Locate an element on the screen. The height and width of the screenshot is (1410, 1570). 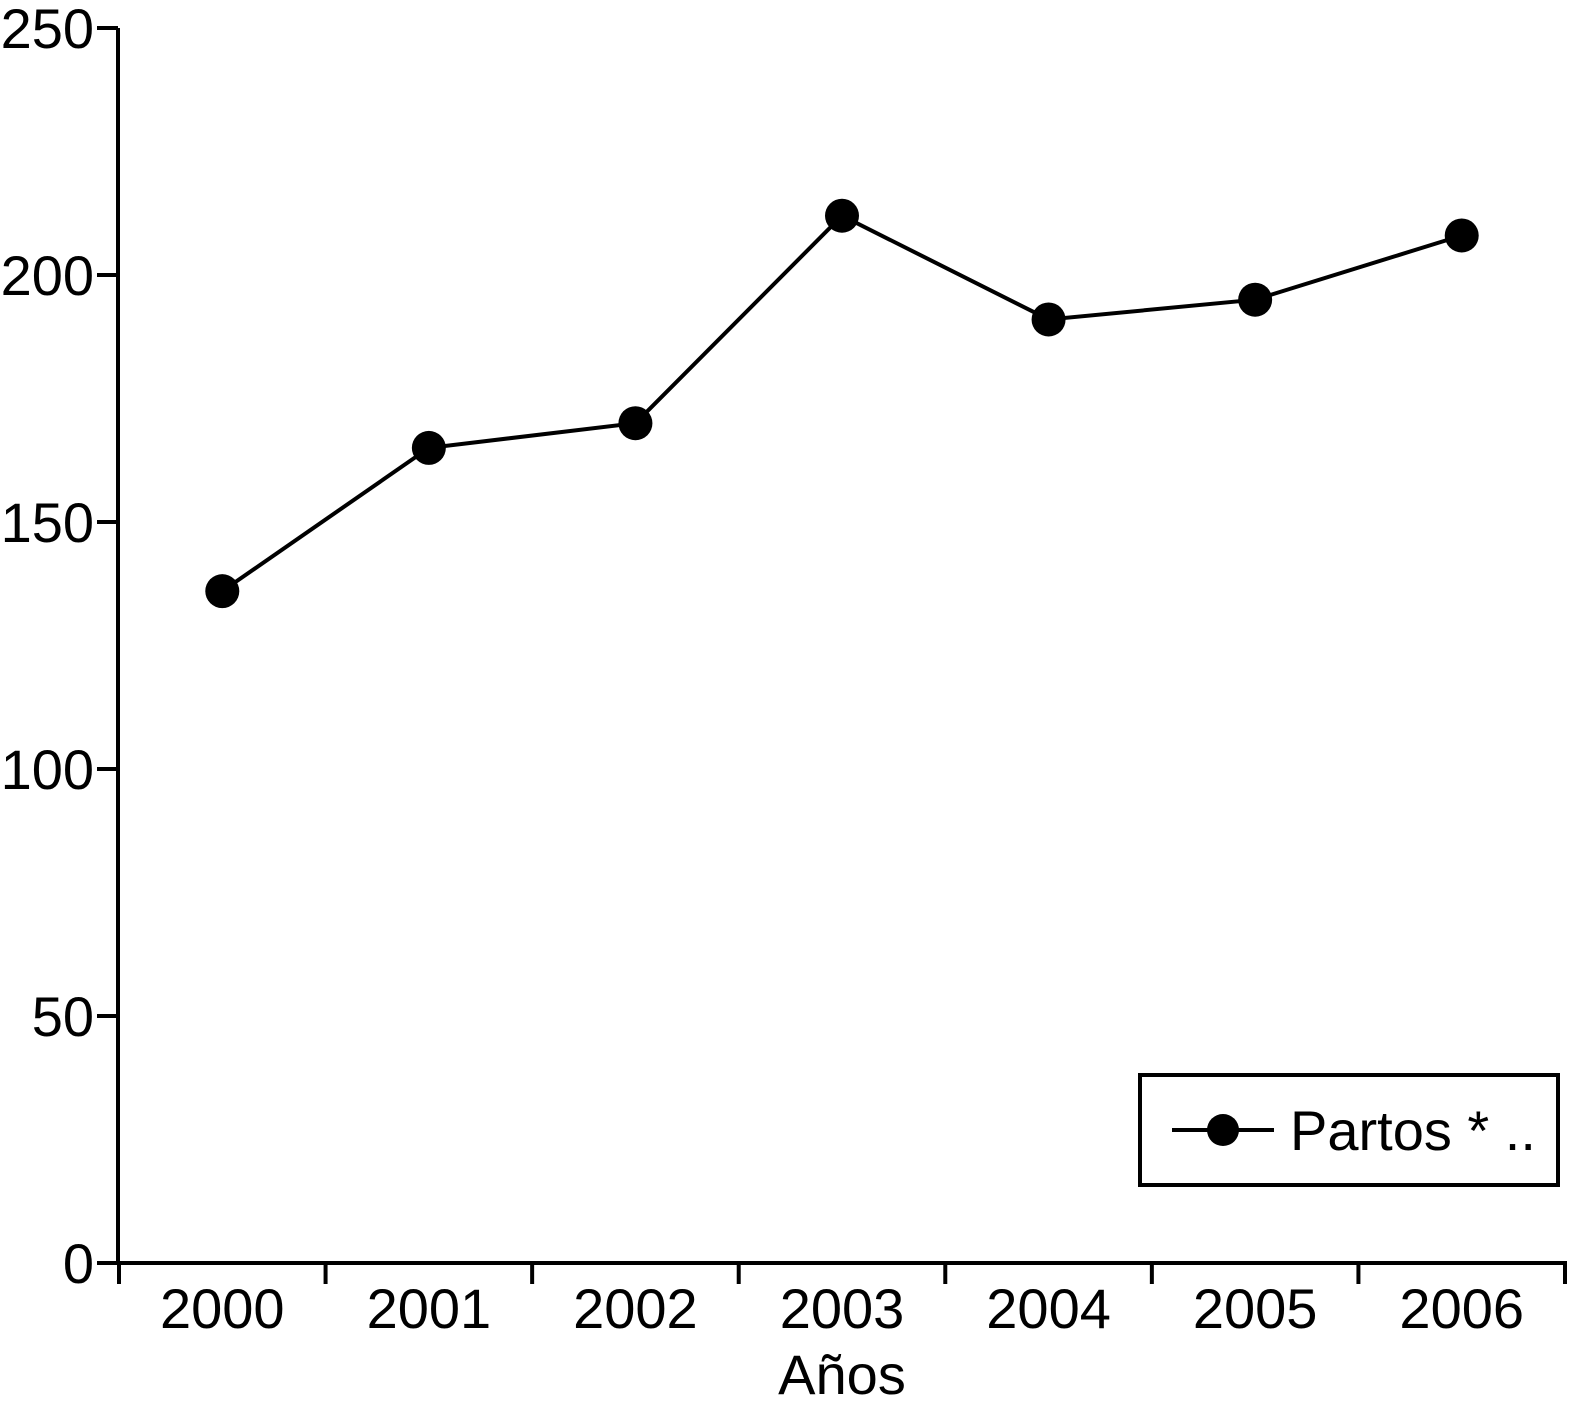
y-tick-label: 100 is located at coordinates (47, 769).